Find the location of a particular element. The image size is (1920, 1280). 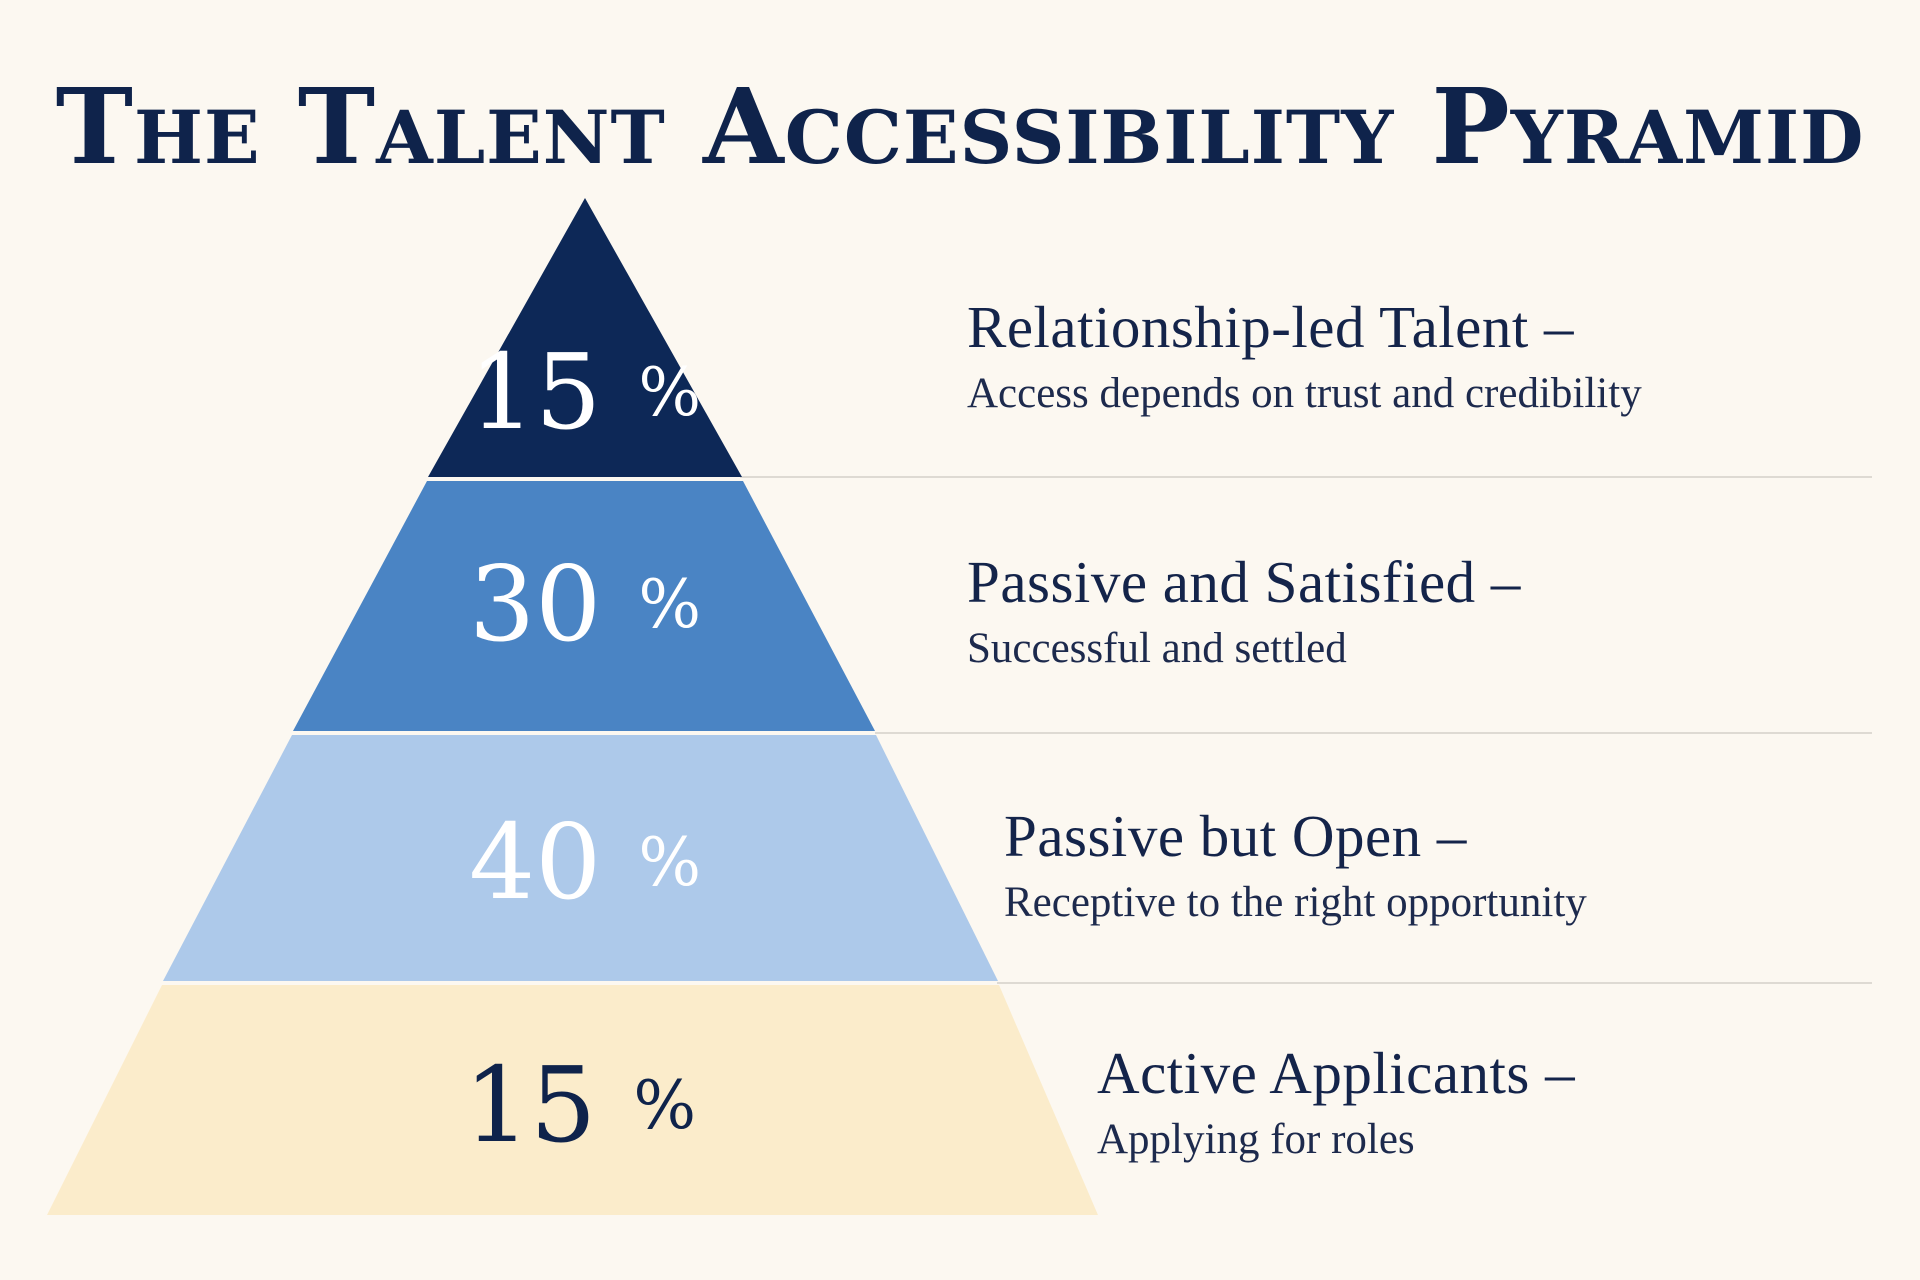

tier-2-percent: 30 % is located at coordinates (585, 604).